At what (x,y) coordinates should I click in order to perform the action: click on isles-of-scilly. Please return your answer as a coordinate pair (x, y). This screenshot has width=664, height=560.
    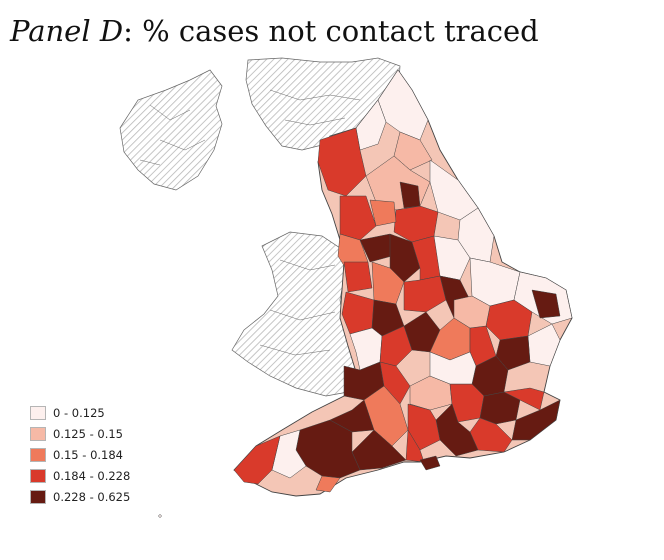
    Looking at the image, I should click on (160, 516).